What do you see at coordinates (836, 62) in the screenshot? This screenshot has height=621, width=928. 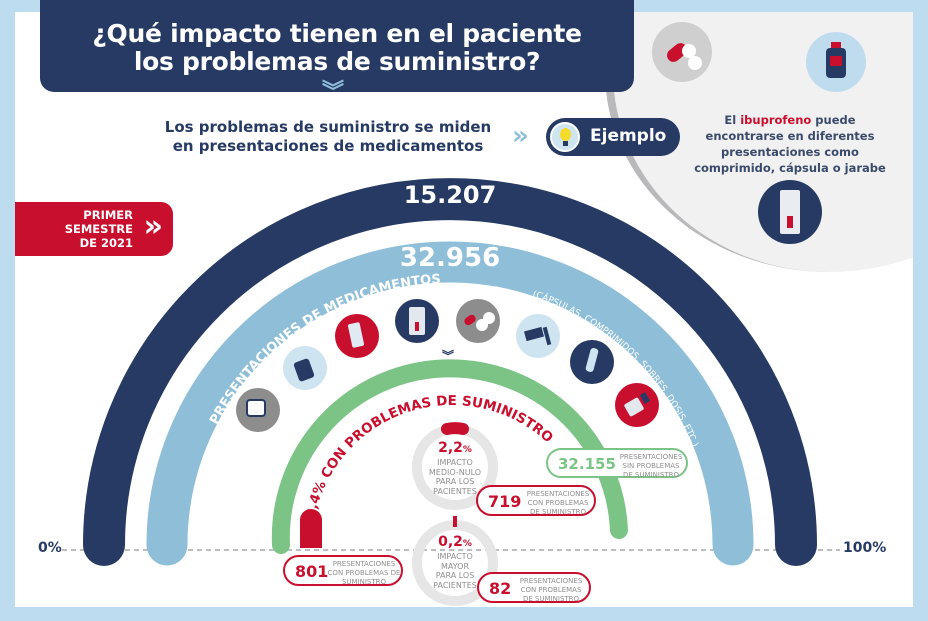 I see `syrup-bottle-icon` at bounding box center [836, 62].